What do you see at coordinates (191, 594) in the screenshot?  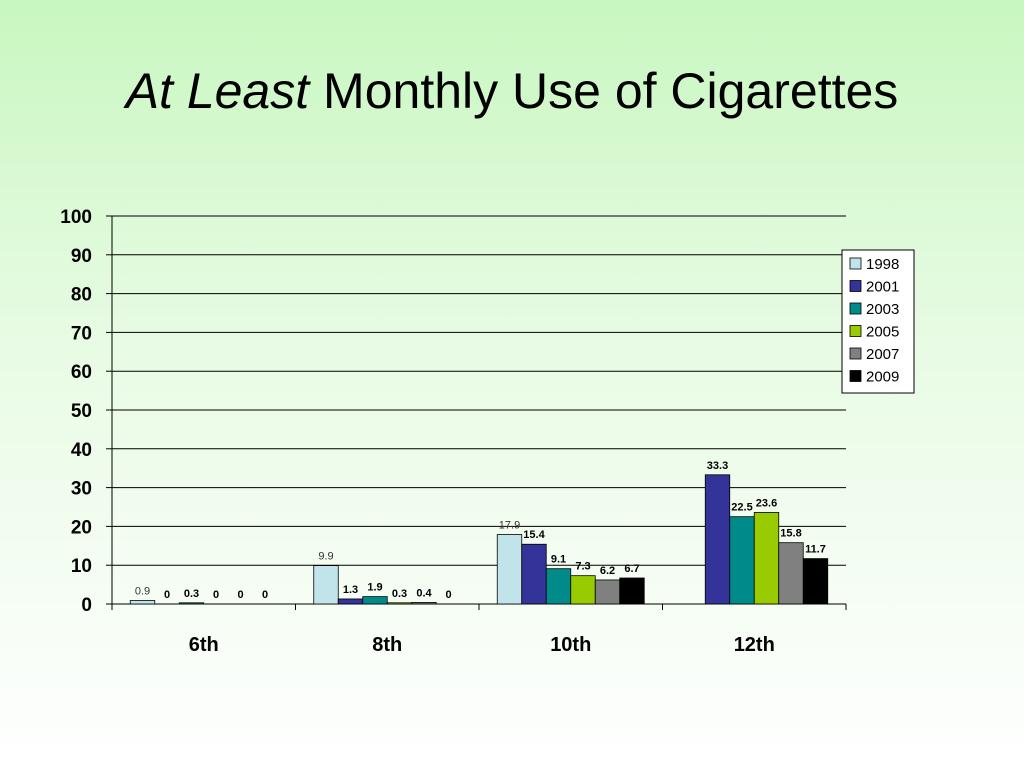 I see `data-label-6th-2003: 0.3` at bounding box center [191, 594].